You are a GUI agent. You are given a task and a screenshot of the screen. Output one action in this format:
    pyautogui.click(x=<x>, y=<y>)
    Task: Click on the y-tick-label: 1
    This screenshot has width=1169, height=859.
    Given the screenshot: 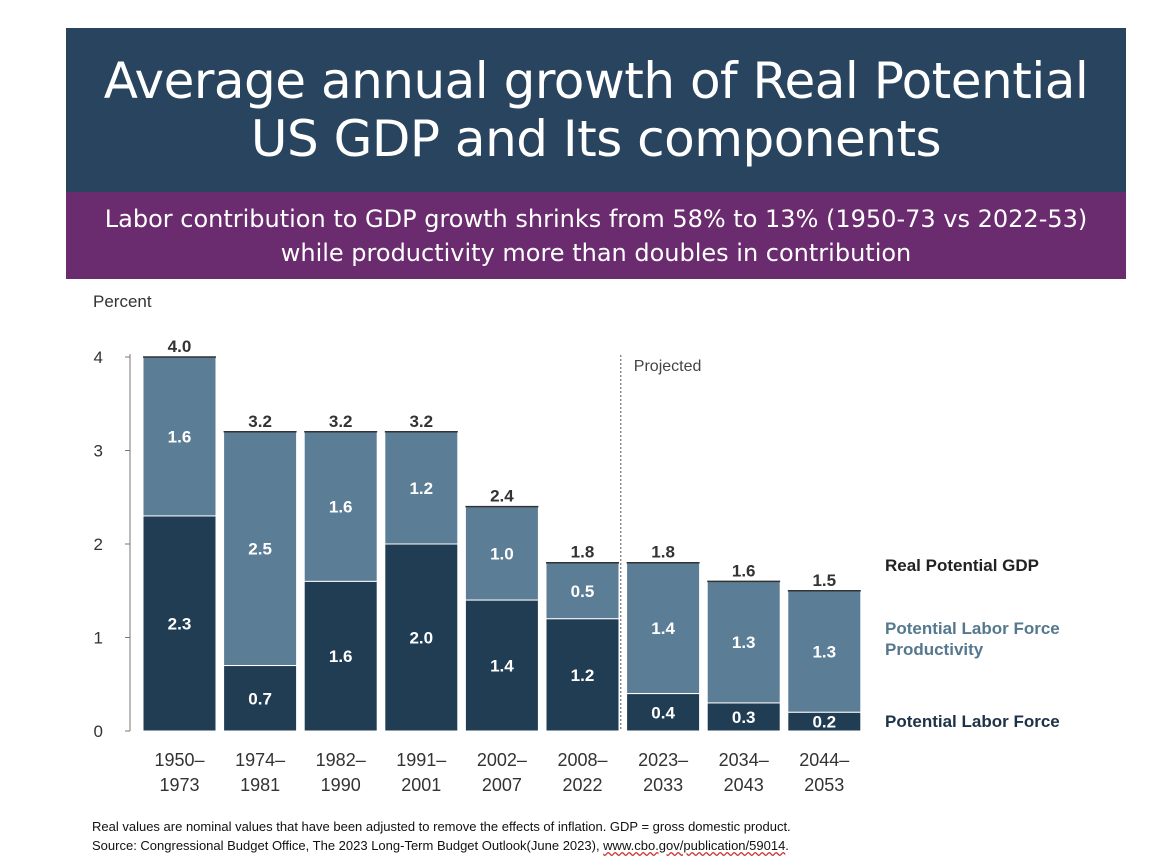 What is the action you would take?
    pyautogui.click(x=98, y=638)
    